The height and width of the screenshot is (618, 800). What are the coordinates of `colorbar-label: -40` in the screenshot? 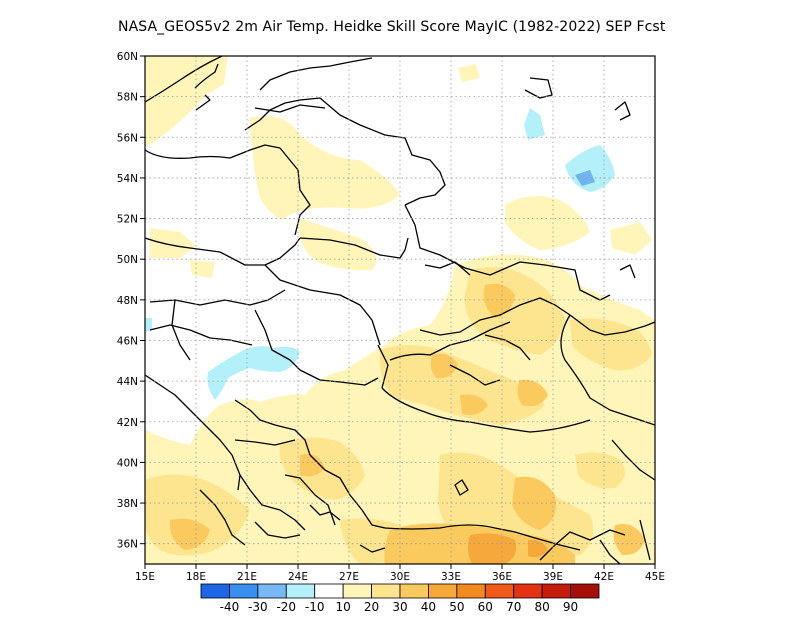 It's located at (230, 607).